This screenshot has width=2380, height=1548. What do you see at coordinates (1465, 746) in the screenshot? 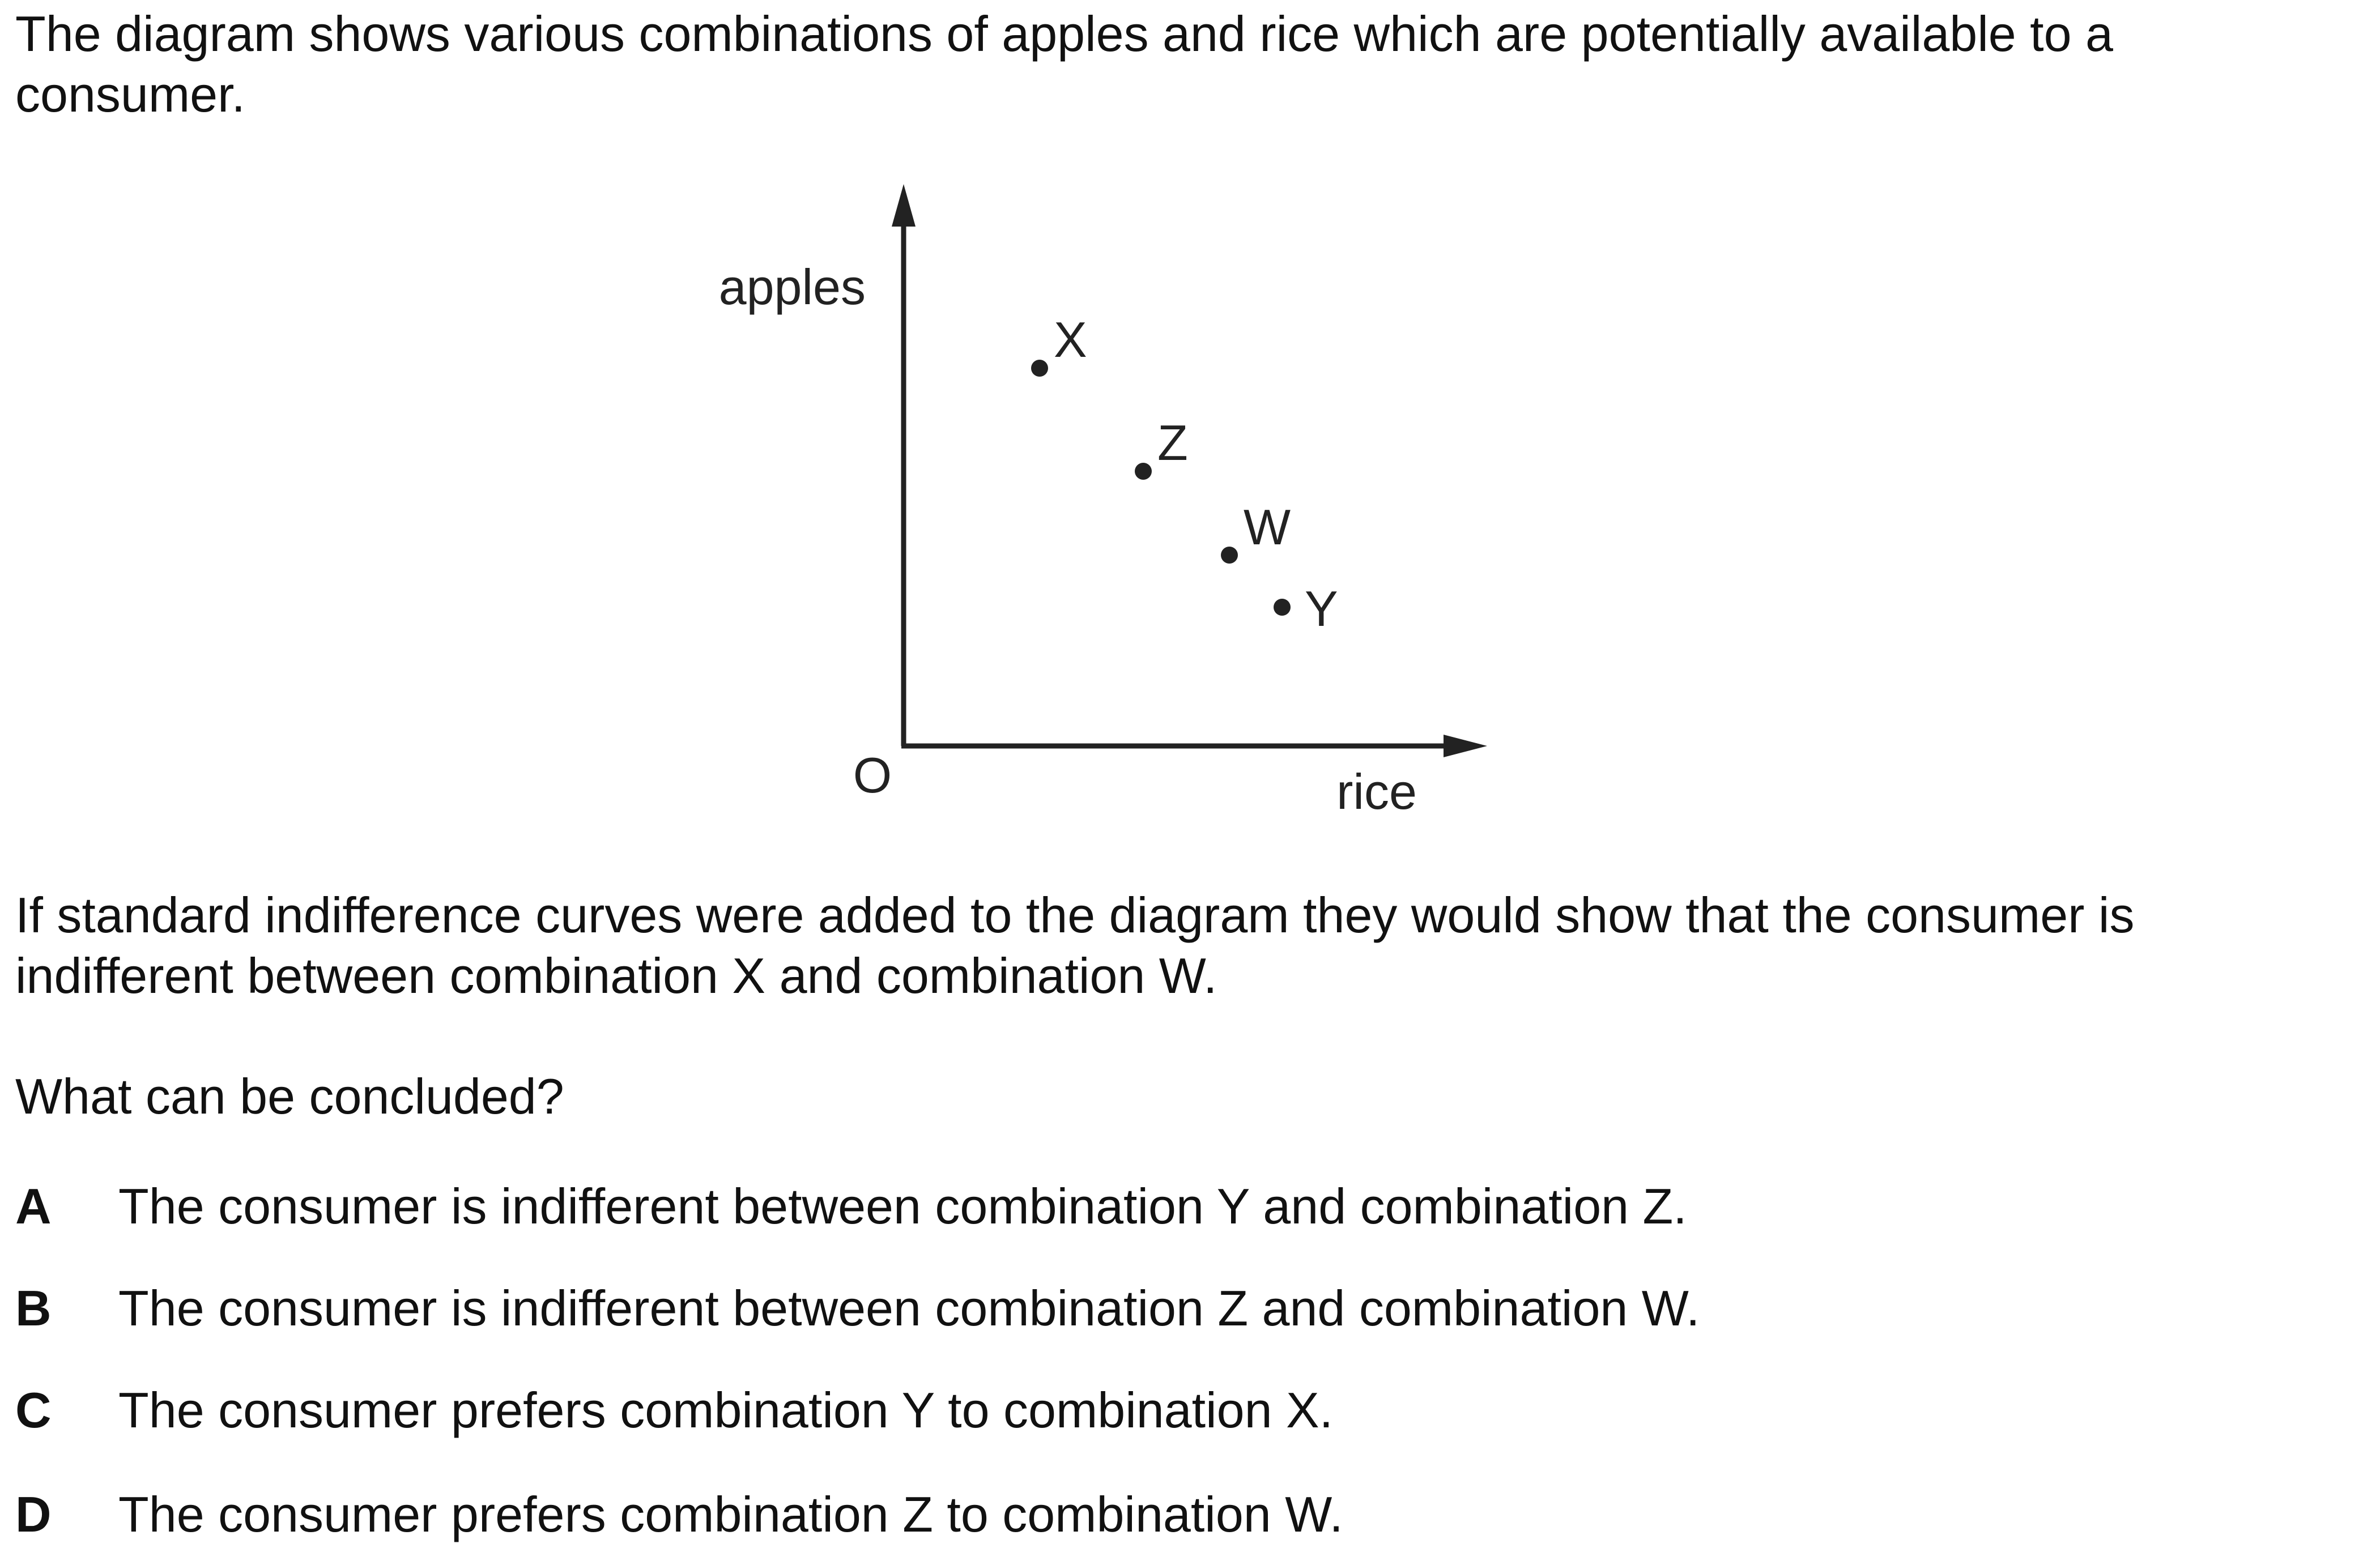
I see `x-axis-arrowhead` at bounding box center [1465, 746].